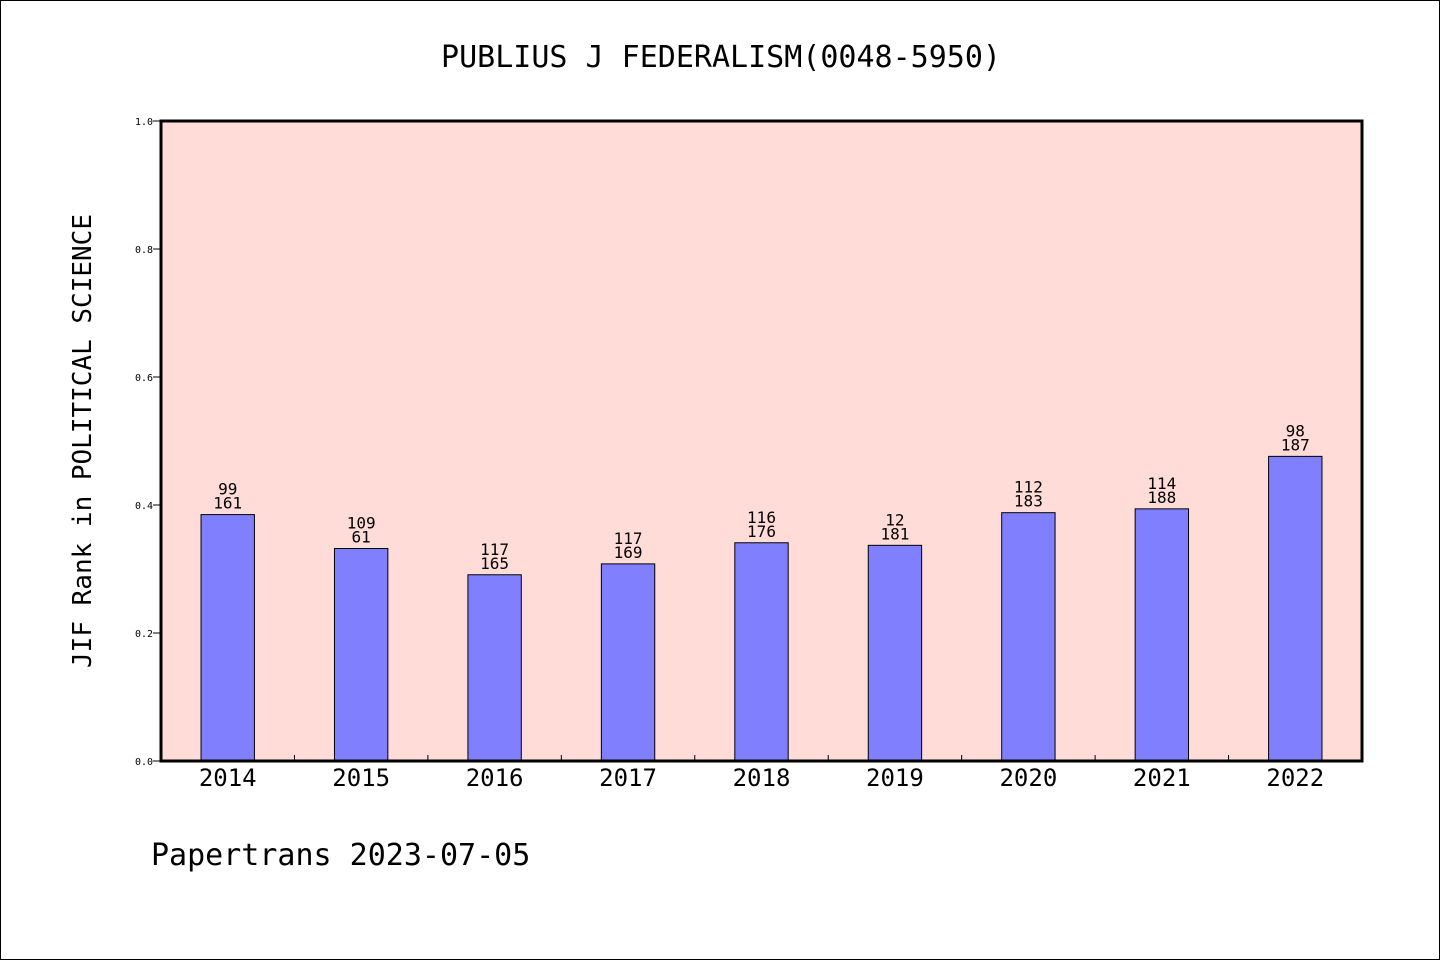 Image resolution: width=1440 pixels, height=961 pixels. What do you see at coordinates (895, 653) in the screenshot?
I see `bar-2019` at bounding box center [895, 653].